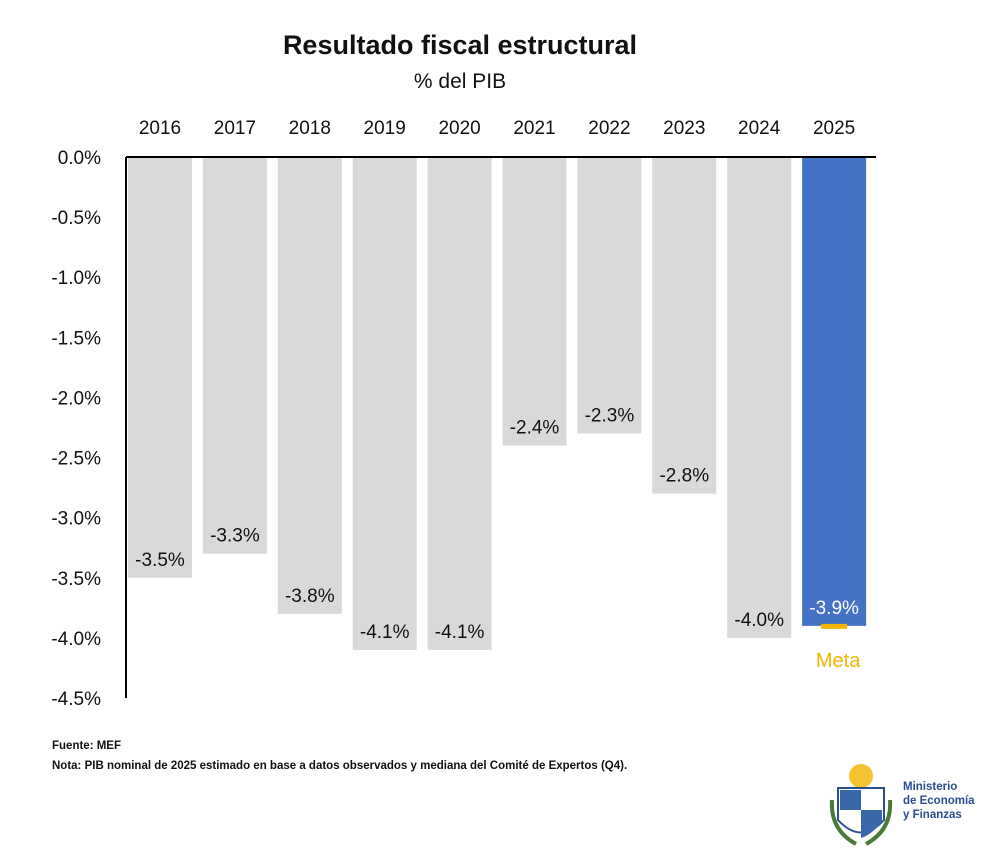  I want to click on data-label: -2.8%, so click(684, 476).